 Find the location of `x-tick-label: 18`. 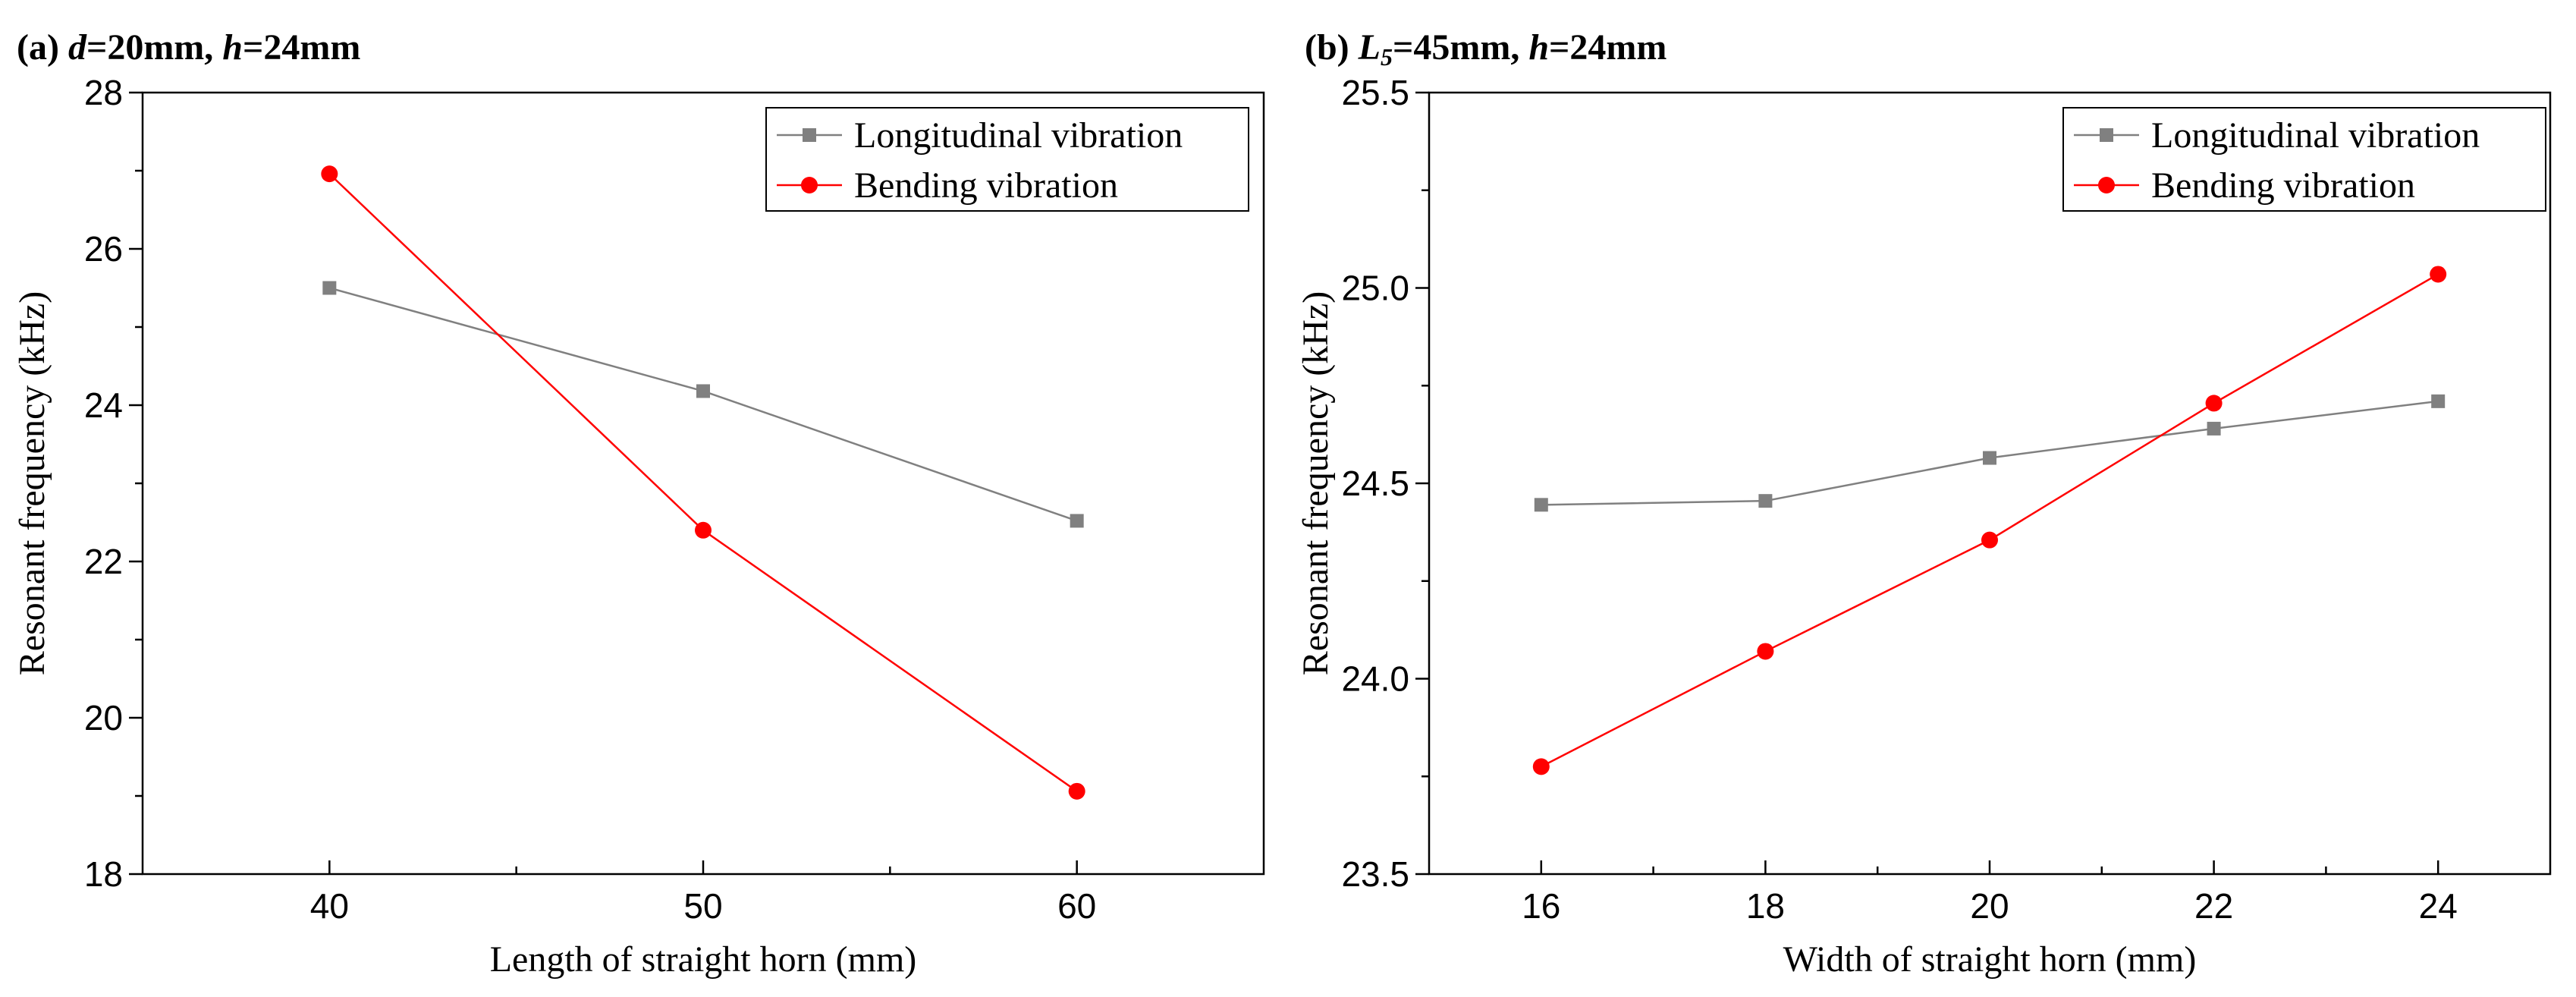

x-tick-label: 18 is located at coordinates (1765, 906).